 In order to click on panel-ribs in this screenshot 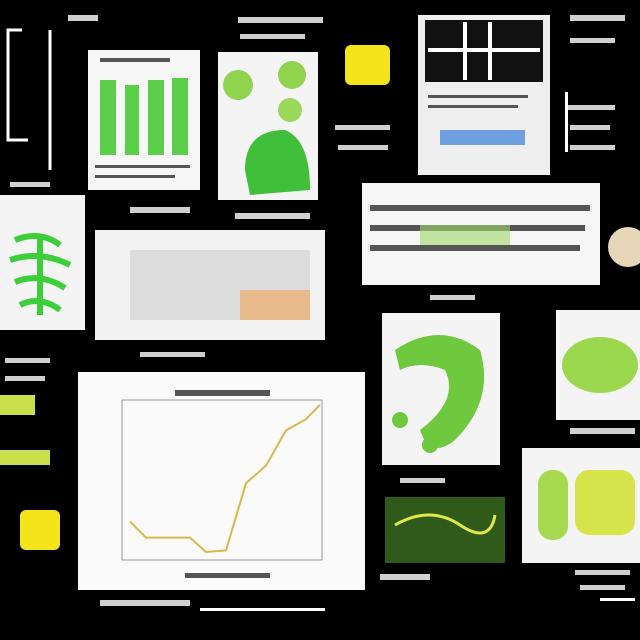, I will do `click(42, 262)`.